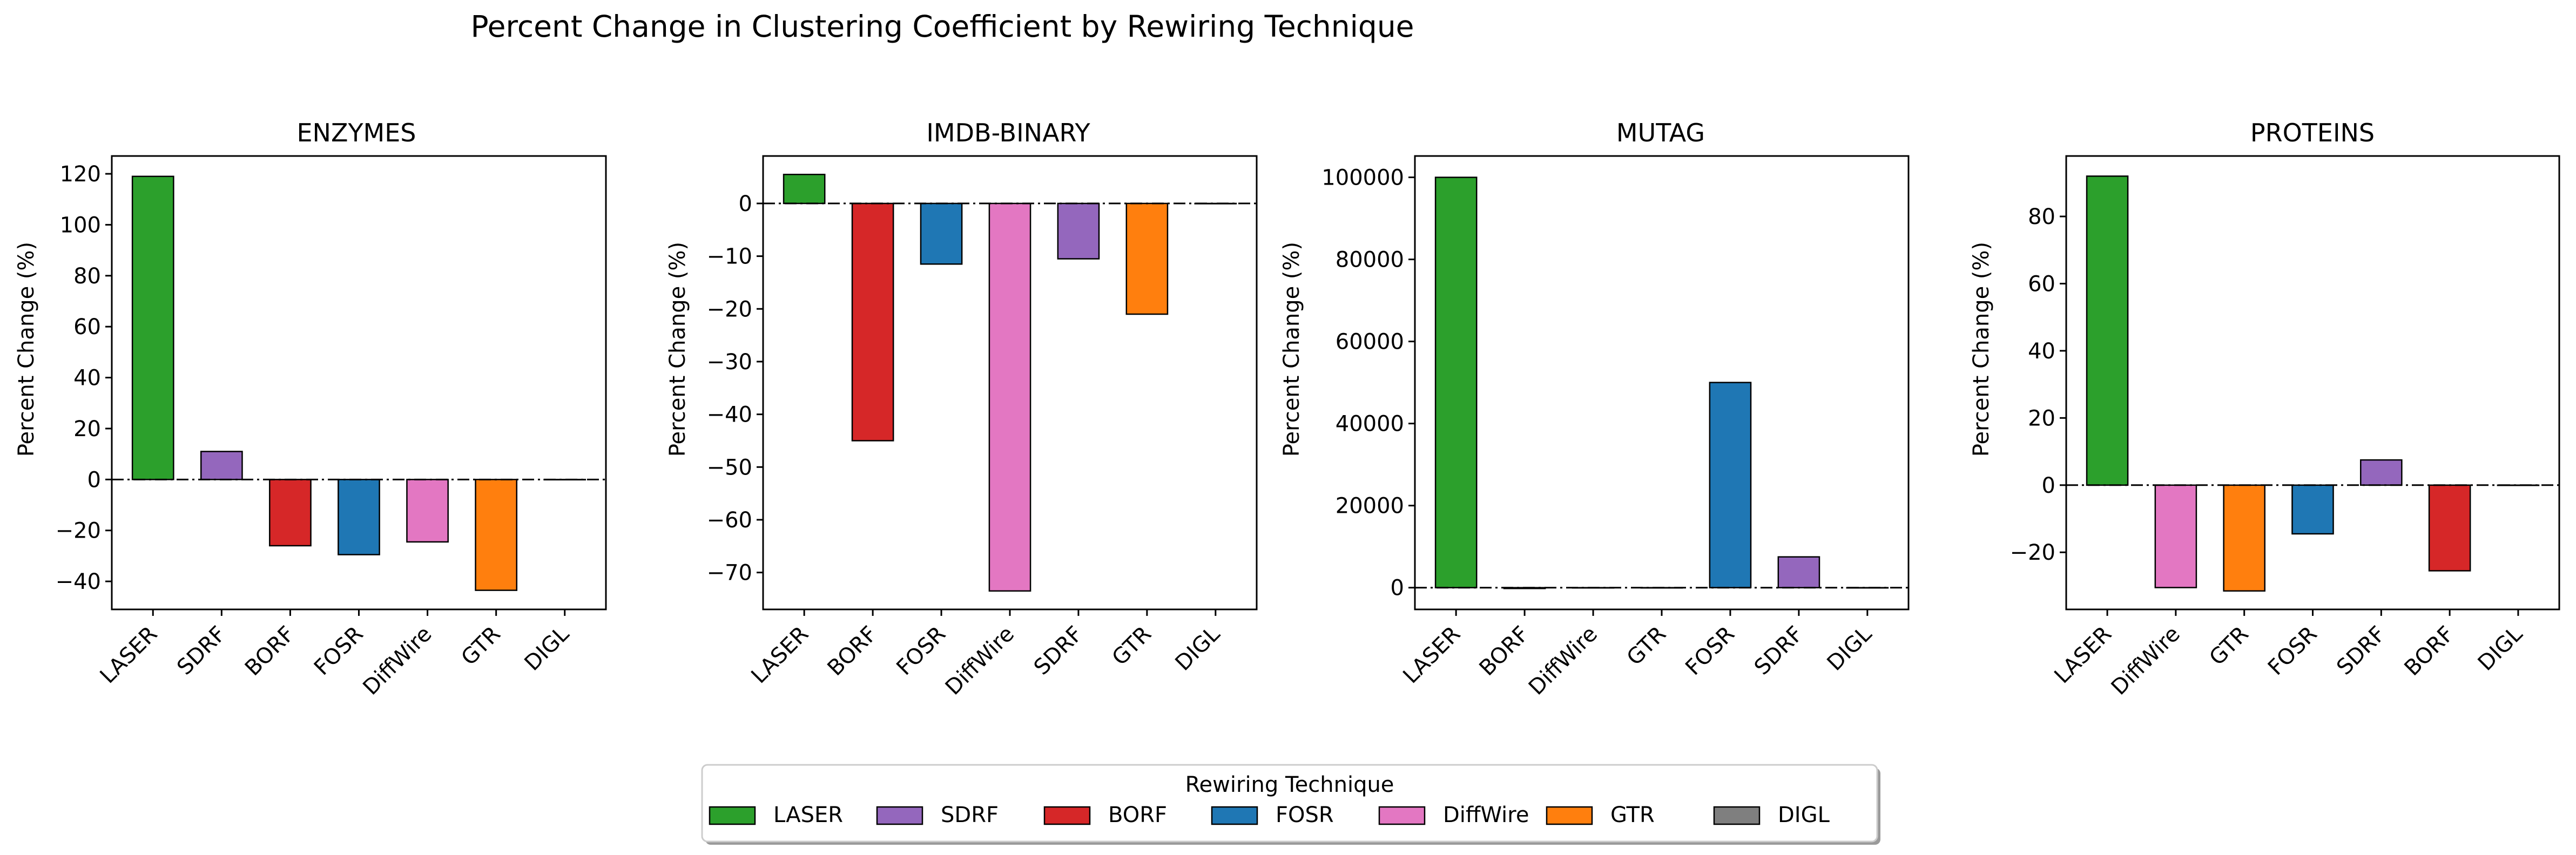 Image resolution: width=2576 pixels, height=855 pixels. What do you see at coordinates (1137, 815) in the screenshot?
I see `legend-label-borf: BORF` at bounding box center [1137, 815].